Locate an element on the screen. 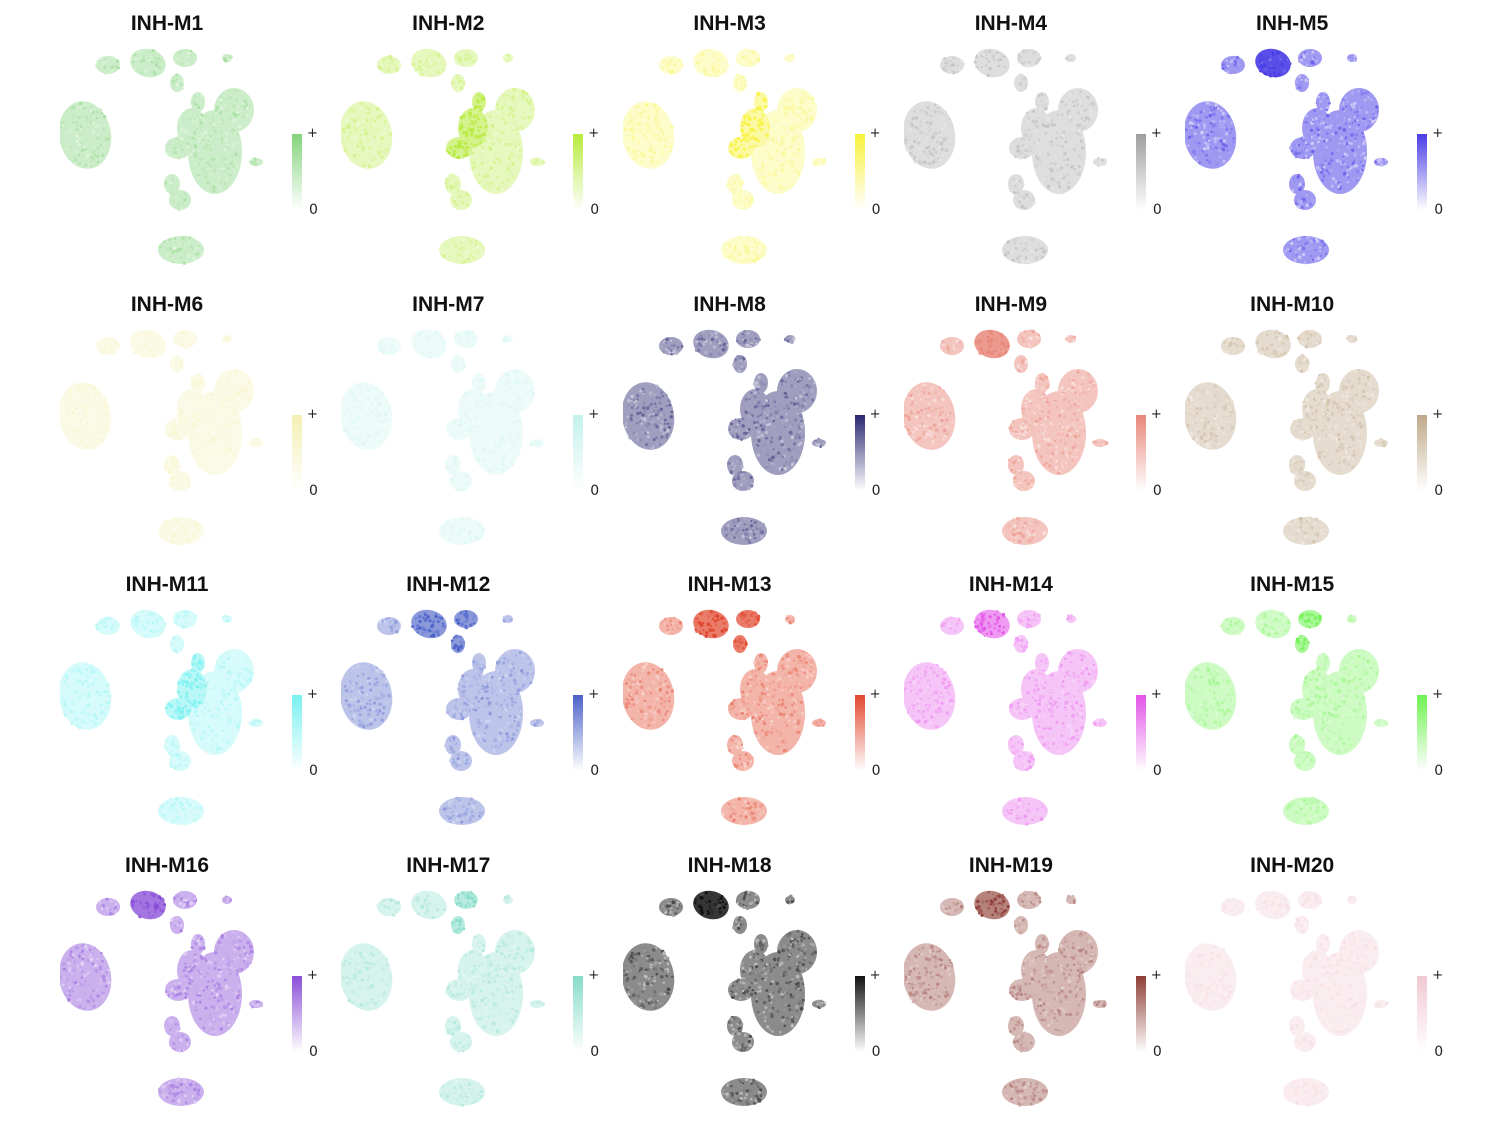  cluster-region is located at coordinates (515, 110).